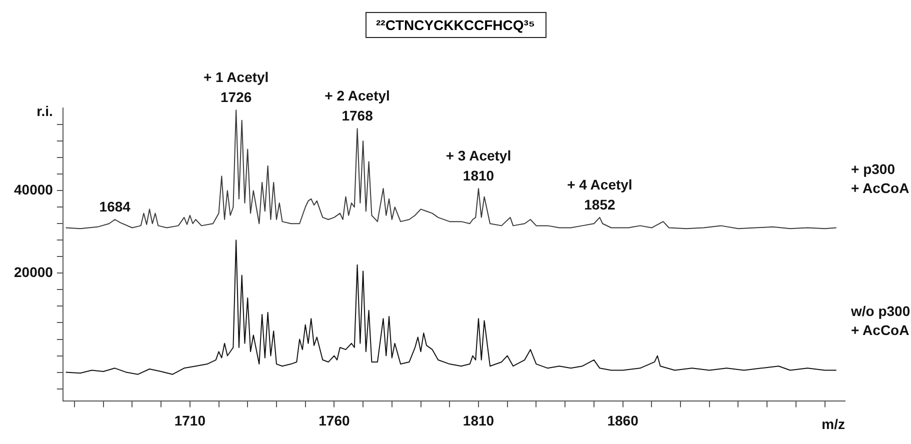  Describe the element at coordinates (357, 106) in the screenshot. I see `annotation: + 2 Acetyl 1768` at that location.